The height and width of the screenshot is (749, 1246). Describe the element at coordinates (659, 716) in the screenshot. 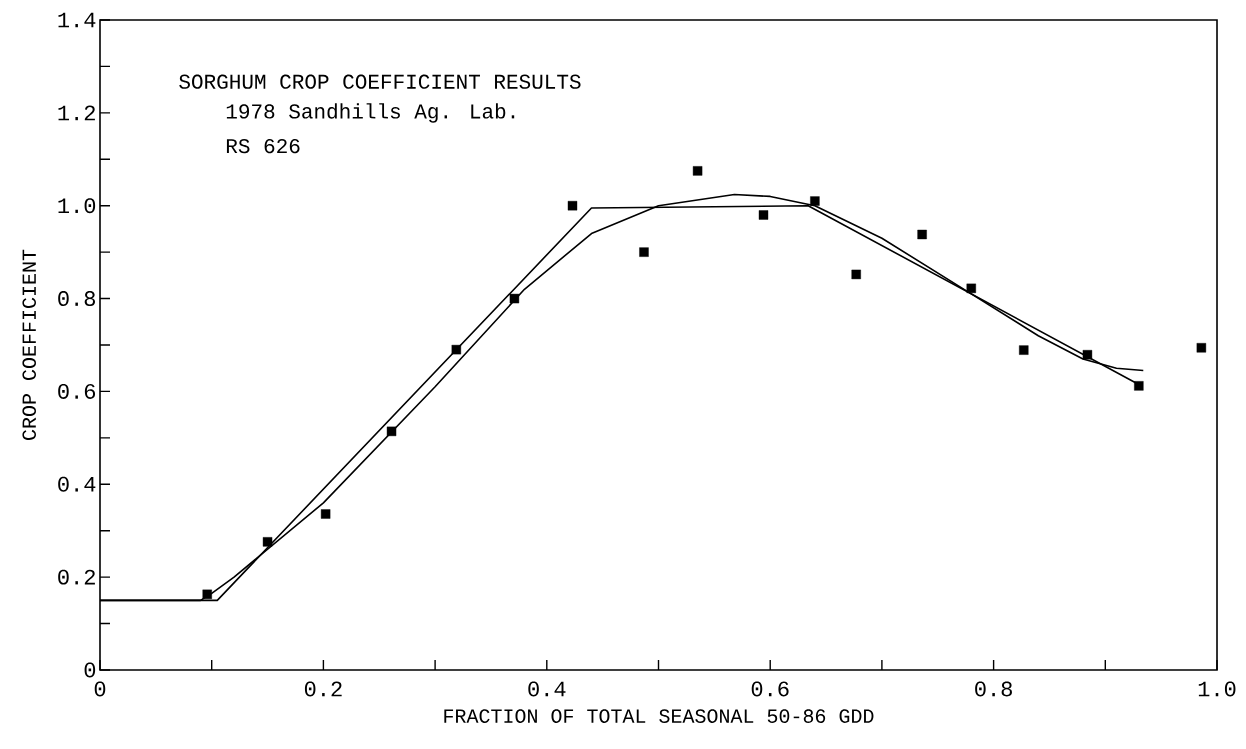

I see `x-axis-title: FRACTION OF TOTAL SEASONAL 50-86 GDD` at that location.